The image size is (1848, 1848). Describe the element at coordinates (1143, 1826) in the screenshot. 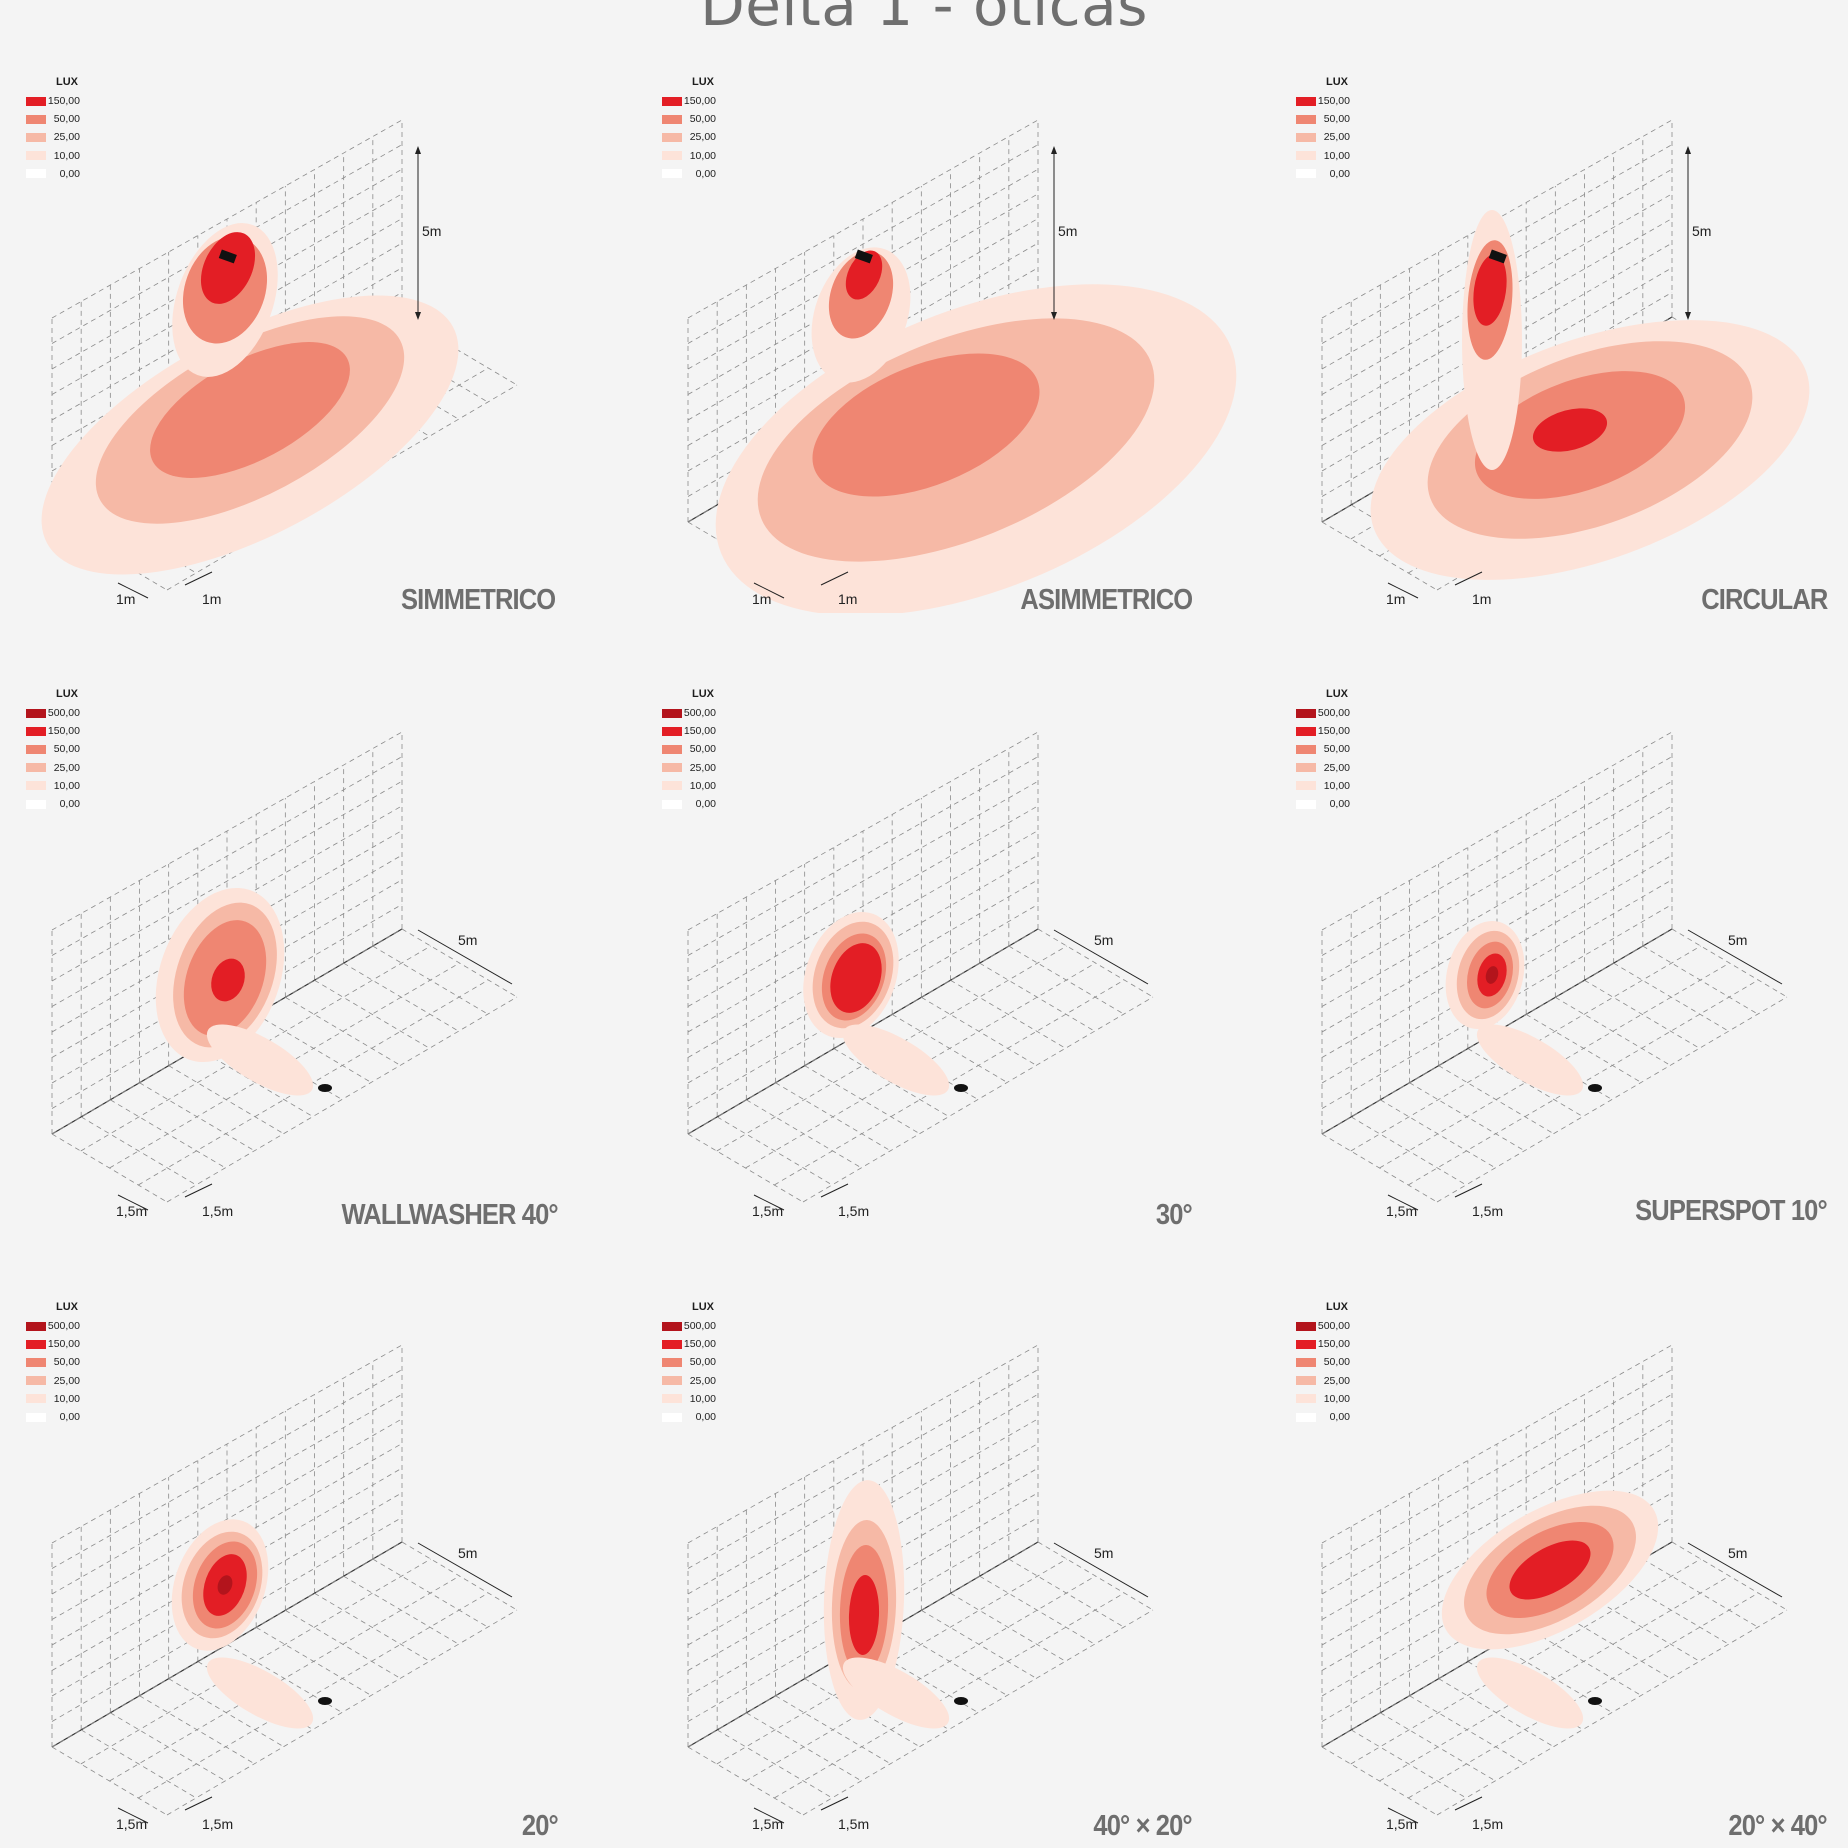

I see `optic-label: 40° × 20°` at that location.